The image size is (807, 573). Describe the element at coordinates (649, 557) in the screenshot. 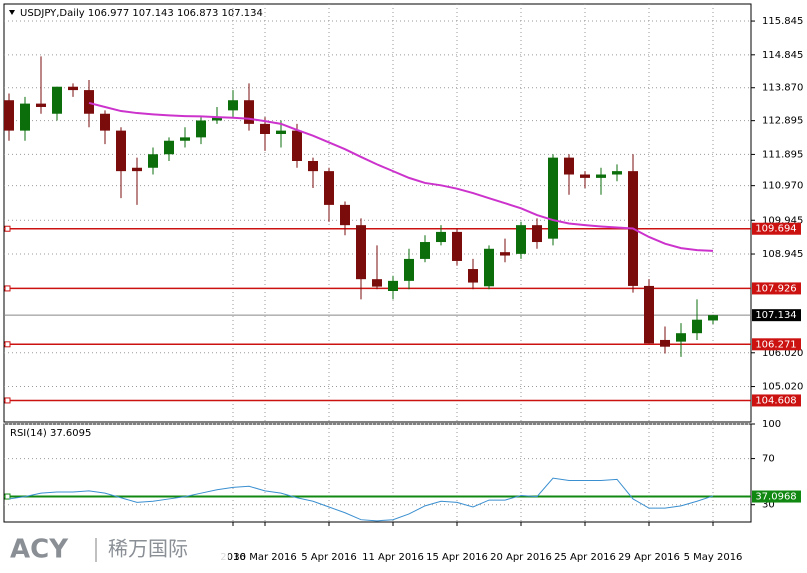

I see `x-tick-label: 29 Apr 2016` at that location.